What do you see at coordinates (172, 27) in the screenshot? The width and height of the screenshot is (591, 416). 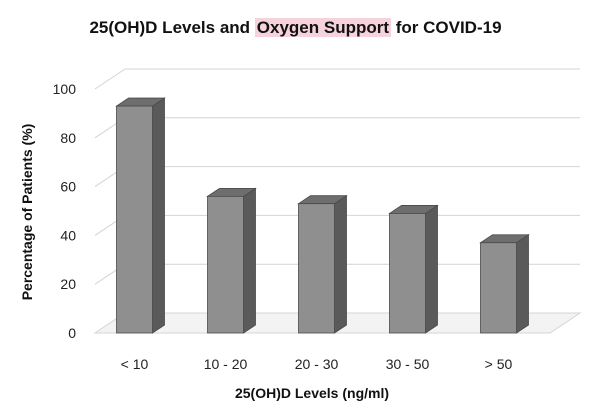 I see `chart-title-prefix: 25(OH)D Levels and` at bounding box center [172, 27].